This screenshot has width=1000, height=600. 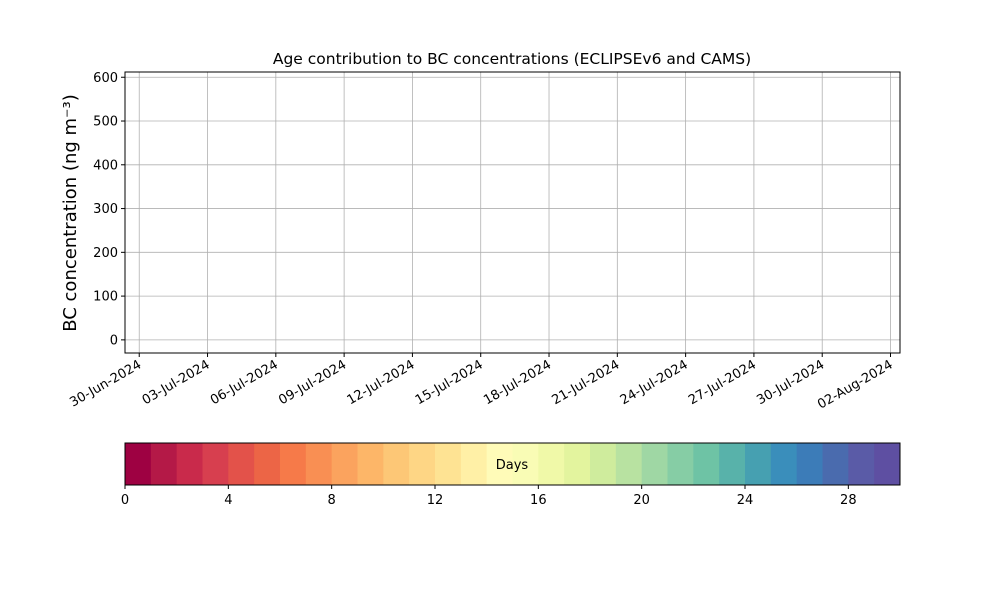 What do you see at coordinates (105, 209) in the screenshot?
I see `y-tick-label: 300` at bounding box center [105, 209].